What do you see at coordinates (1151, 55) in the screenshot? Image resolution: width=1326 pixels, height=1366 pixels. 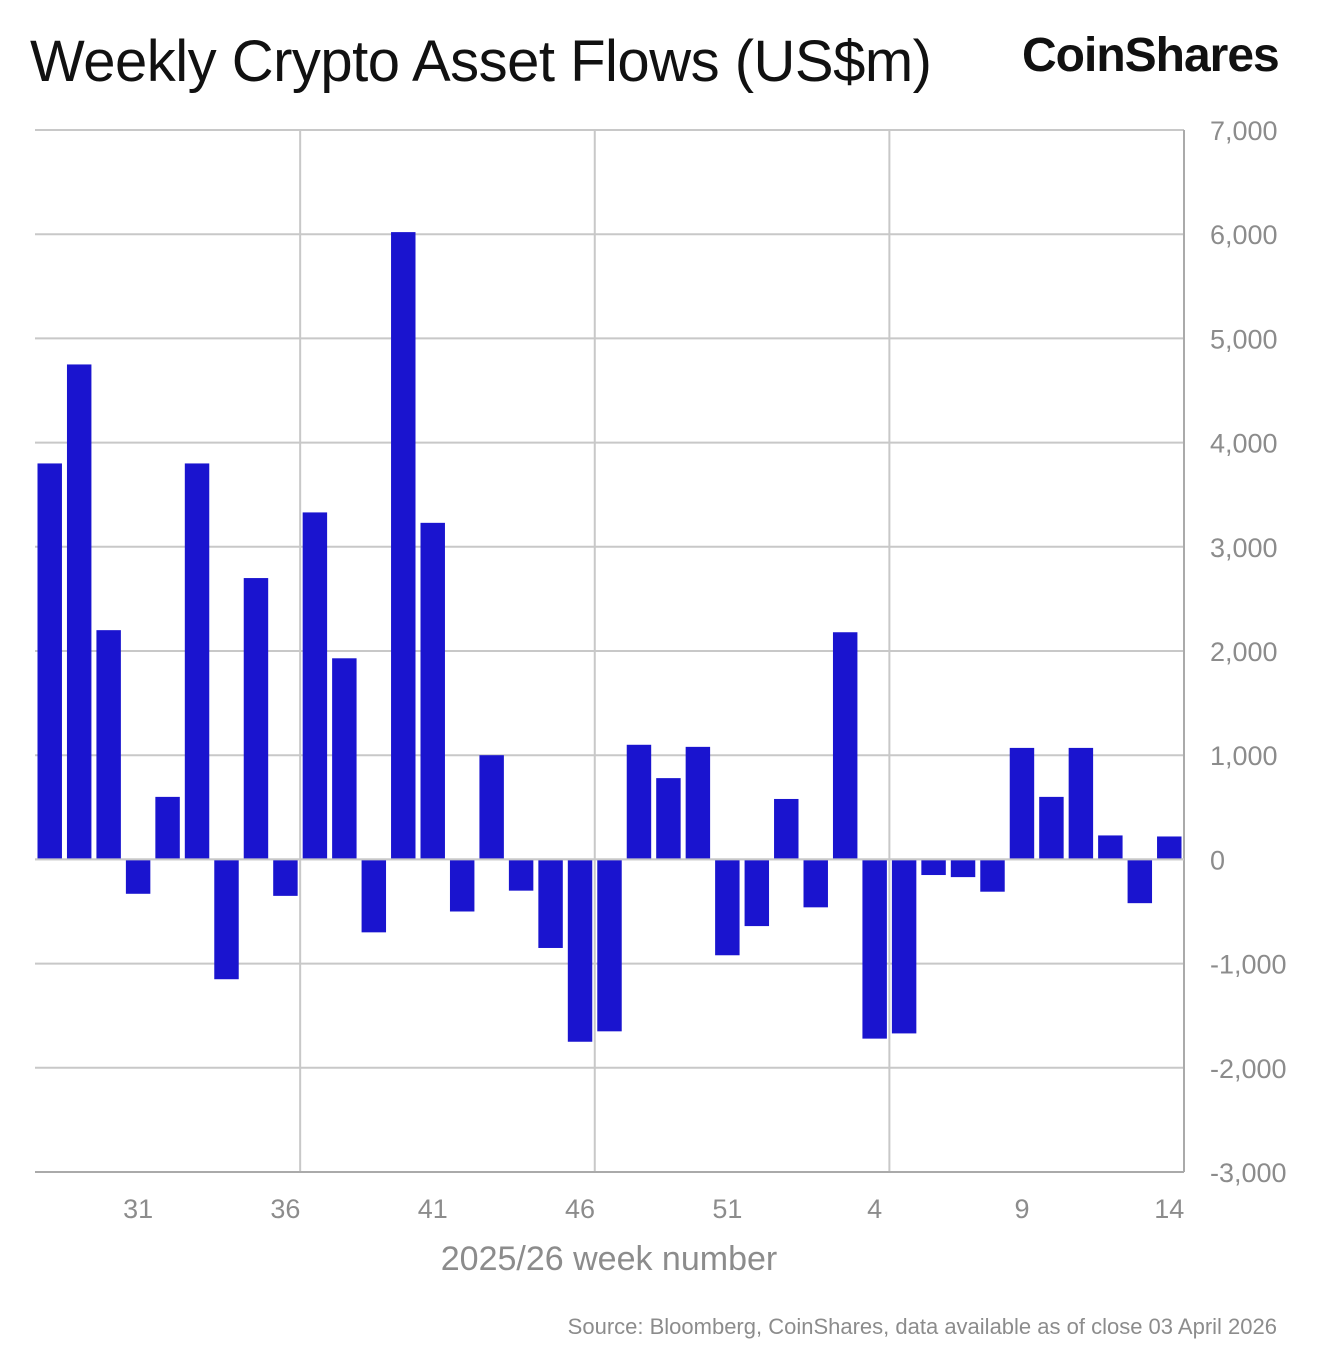 I see `coinshares-logo: CoinShares` at bounding box center [1151, 55].